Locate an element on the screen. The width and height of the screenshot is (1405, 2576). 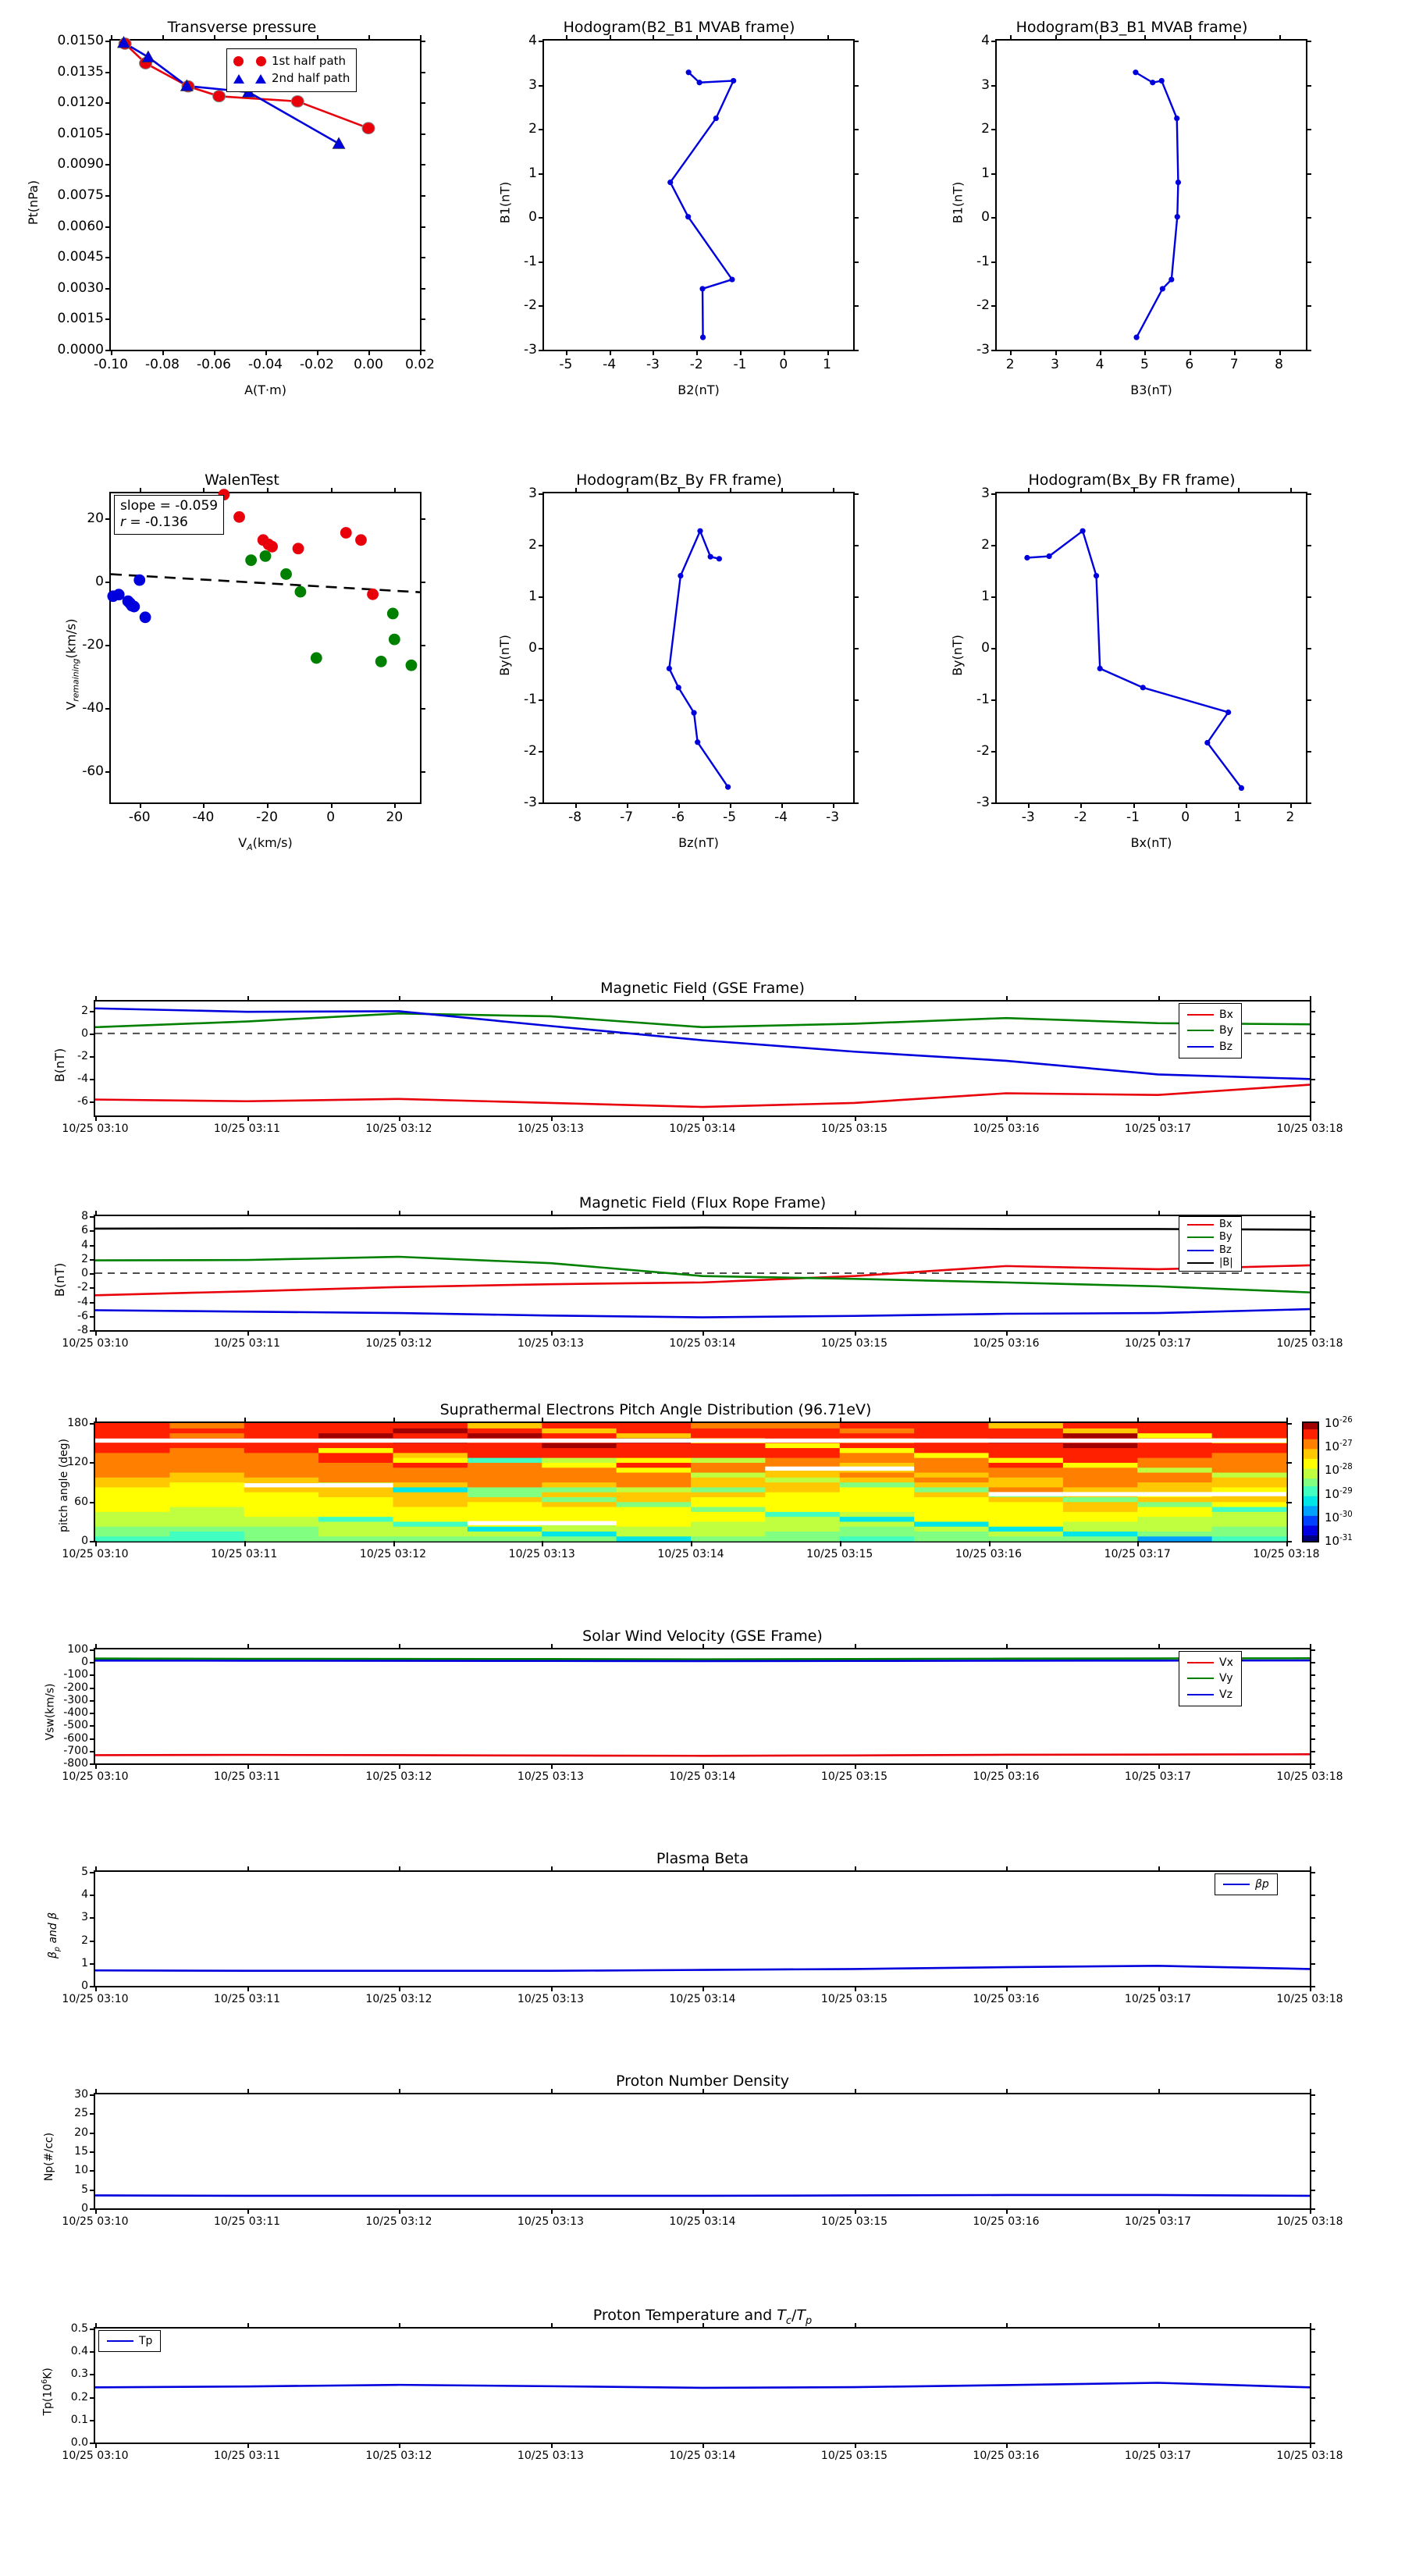
colorbar-tick-label: 10-30 is located at coordinates (1339, 1517).